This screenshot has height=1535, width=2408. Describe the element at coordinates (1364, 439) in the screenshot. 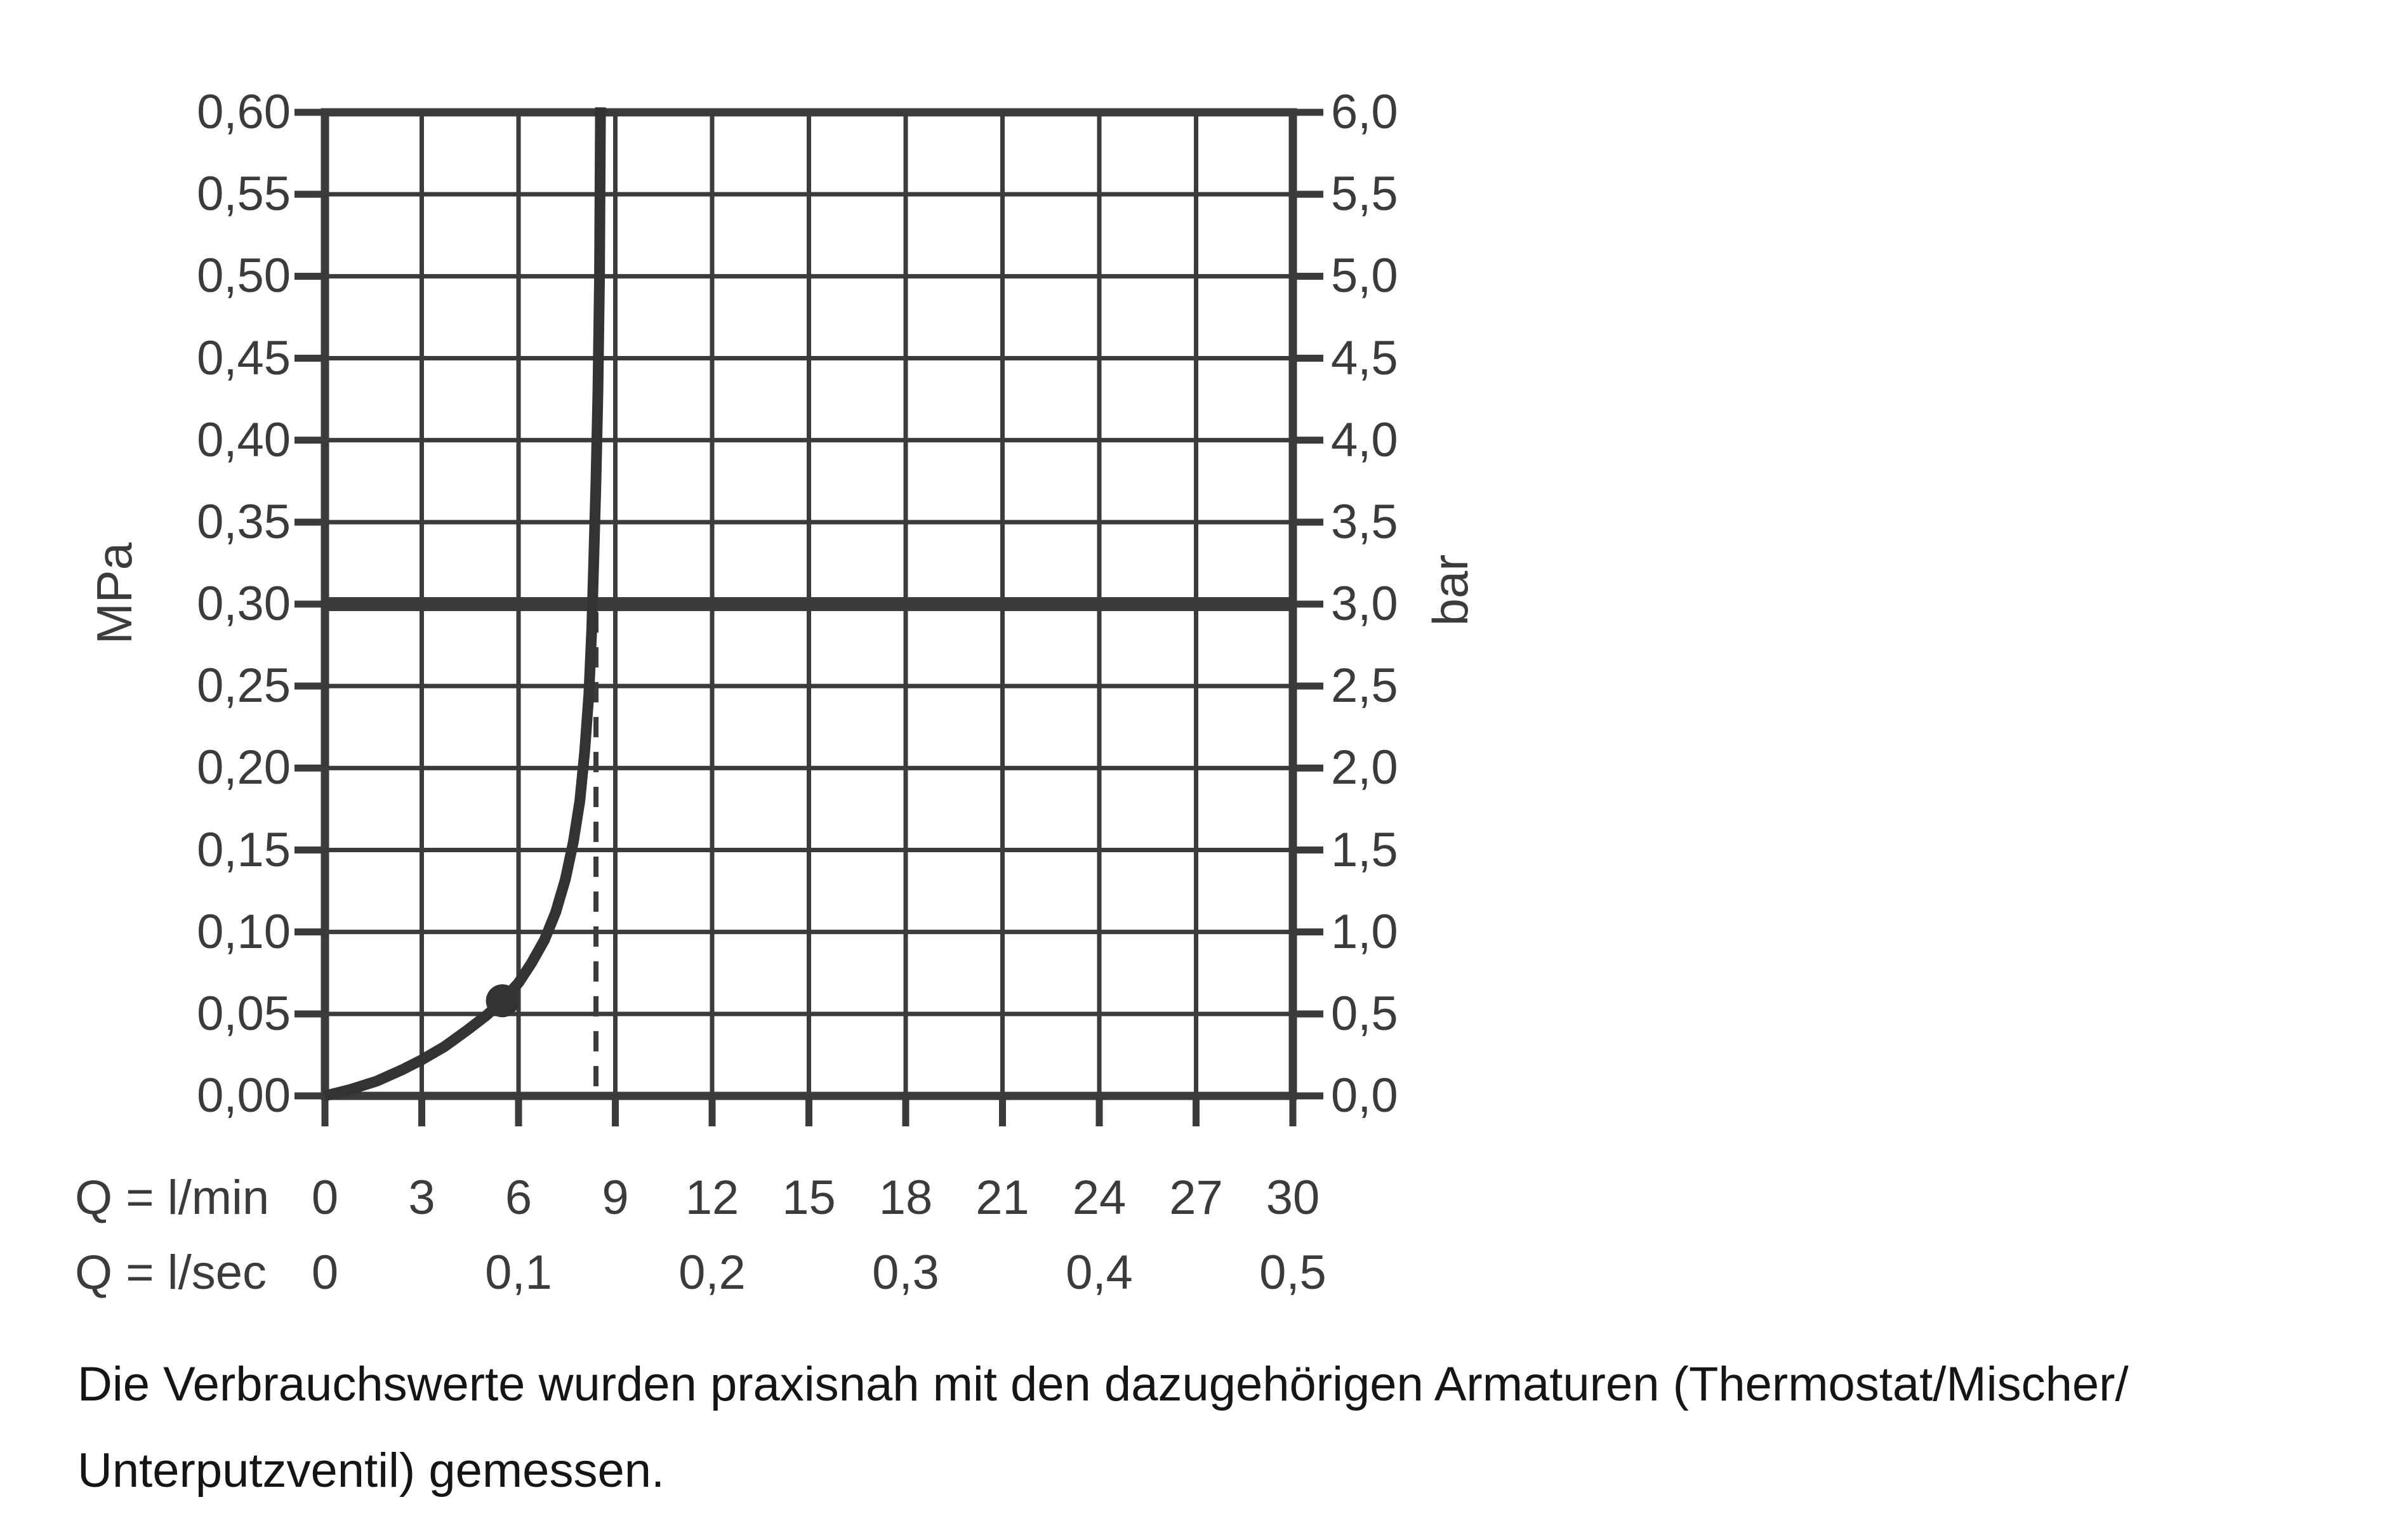

I see `y-right-tick-label: 4,0` at that location.